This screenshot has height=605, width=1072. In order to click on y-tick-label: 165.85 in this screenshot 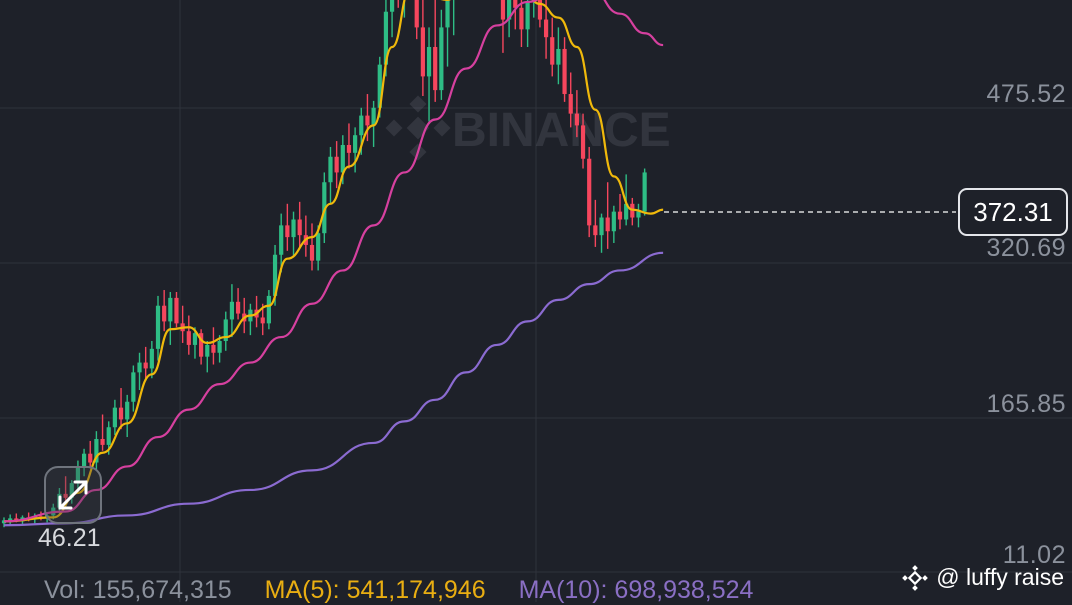, I will do `click(1026, 404)`.